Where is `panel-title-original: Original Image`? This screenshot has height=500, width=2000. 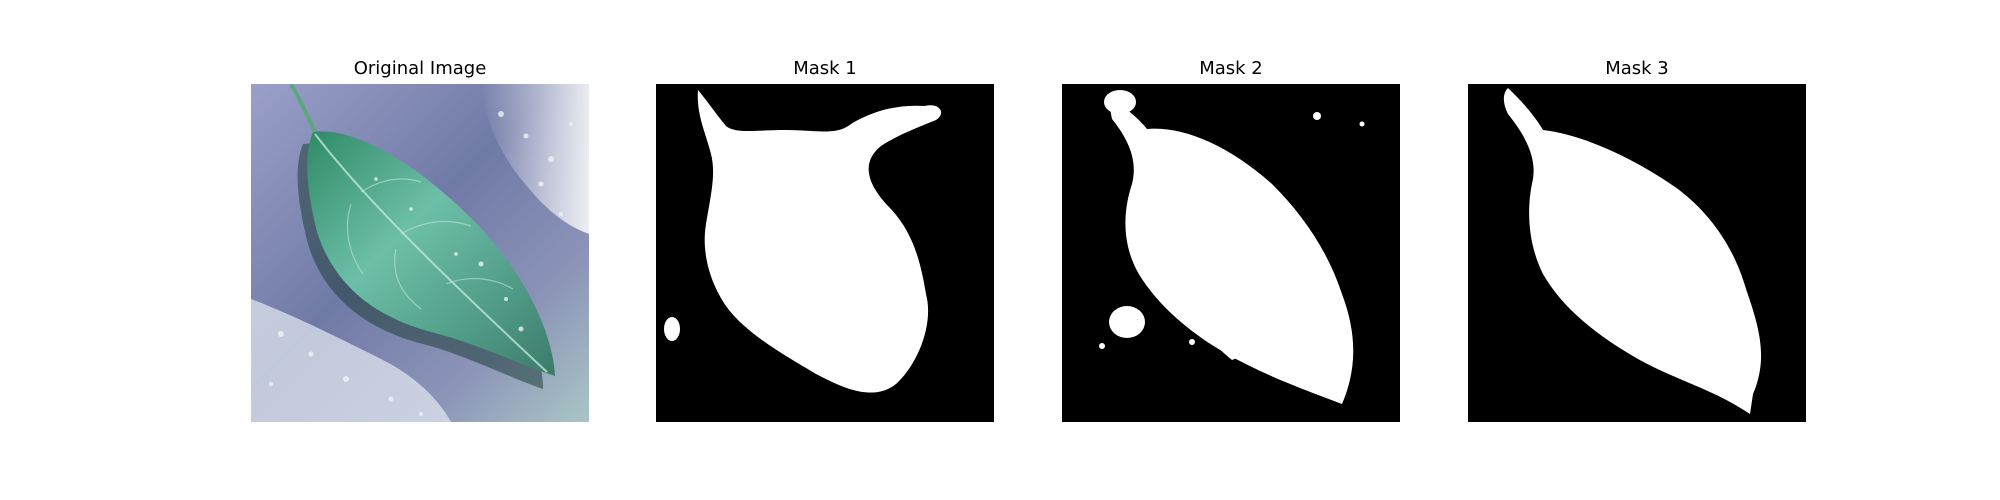 panel-title-original: Original Image is located at coordinates (420, 68).